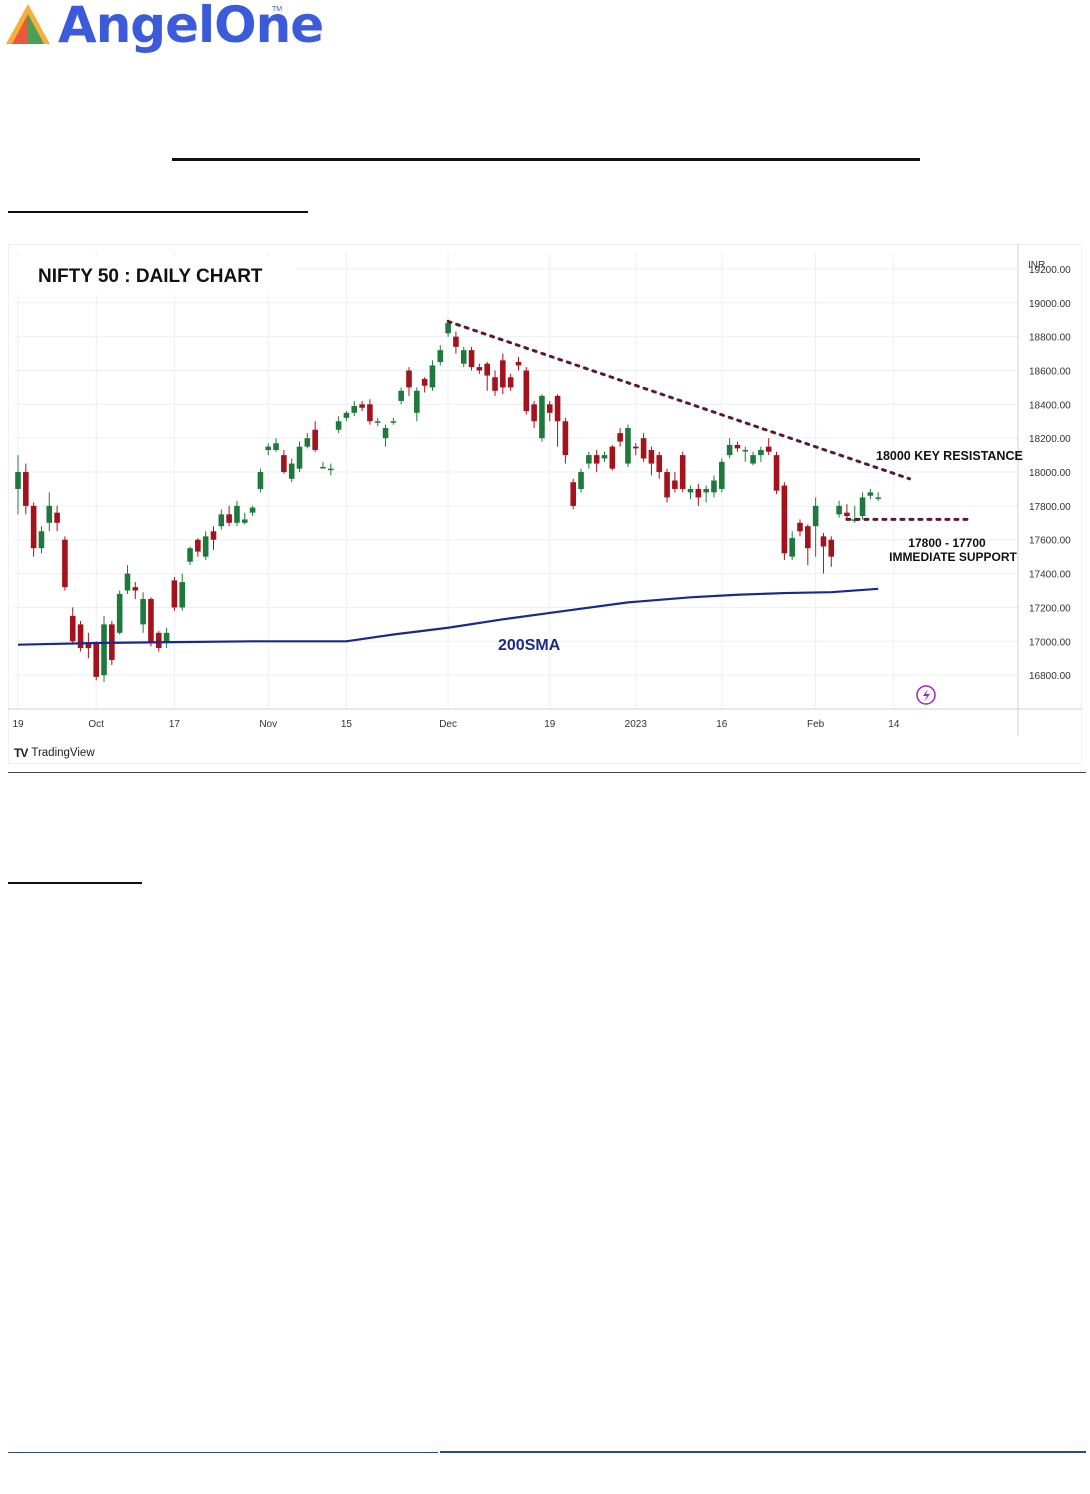 The image size is (1090, 1494). What do you see at coordinates (1050, 575) in the screenshot?
I see `y-tick-label: 17400.00` at bounding box center [1050, 575].